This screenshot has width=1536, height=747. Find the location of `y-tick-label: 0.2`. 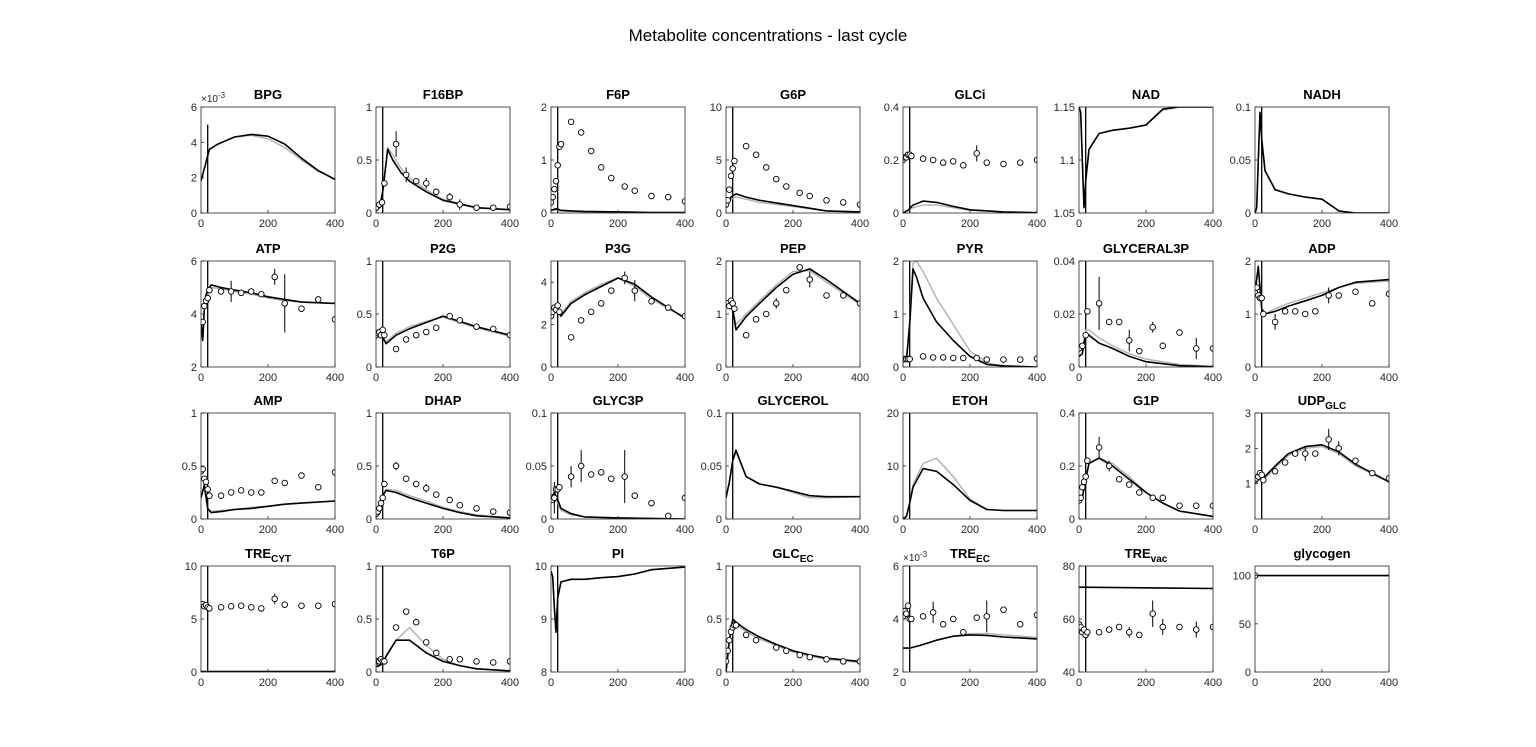

y-tick-label: 0.2 is located at coordinates (1067, 467).